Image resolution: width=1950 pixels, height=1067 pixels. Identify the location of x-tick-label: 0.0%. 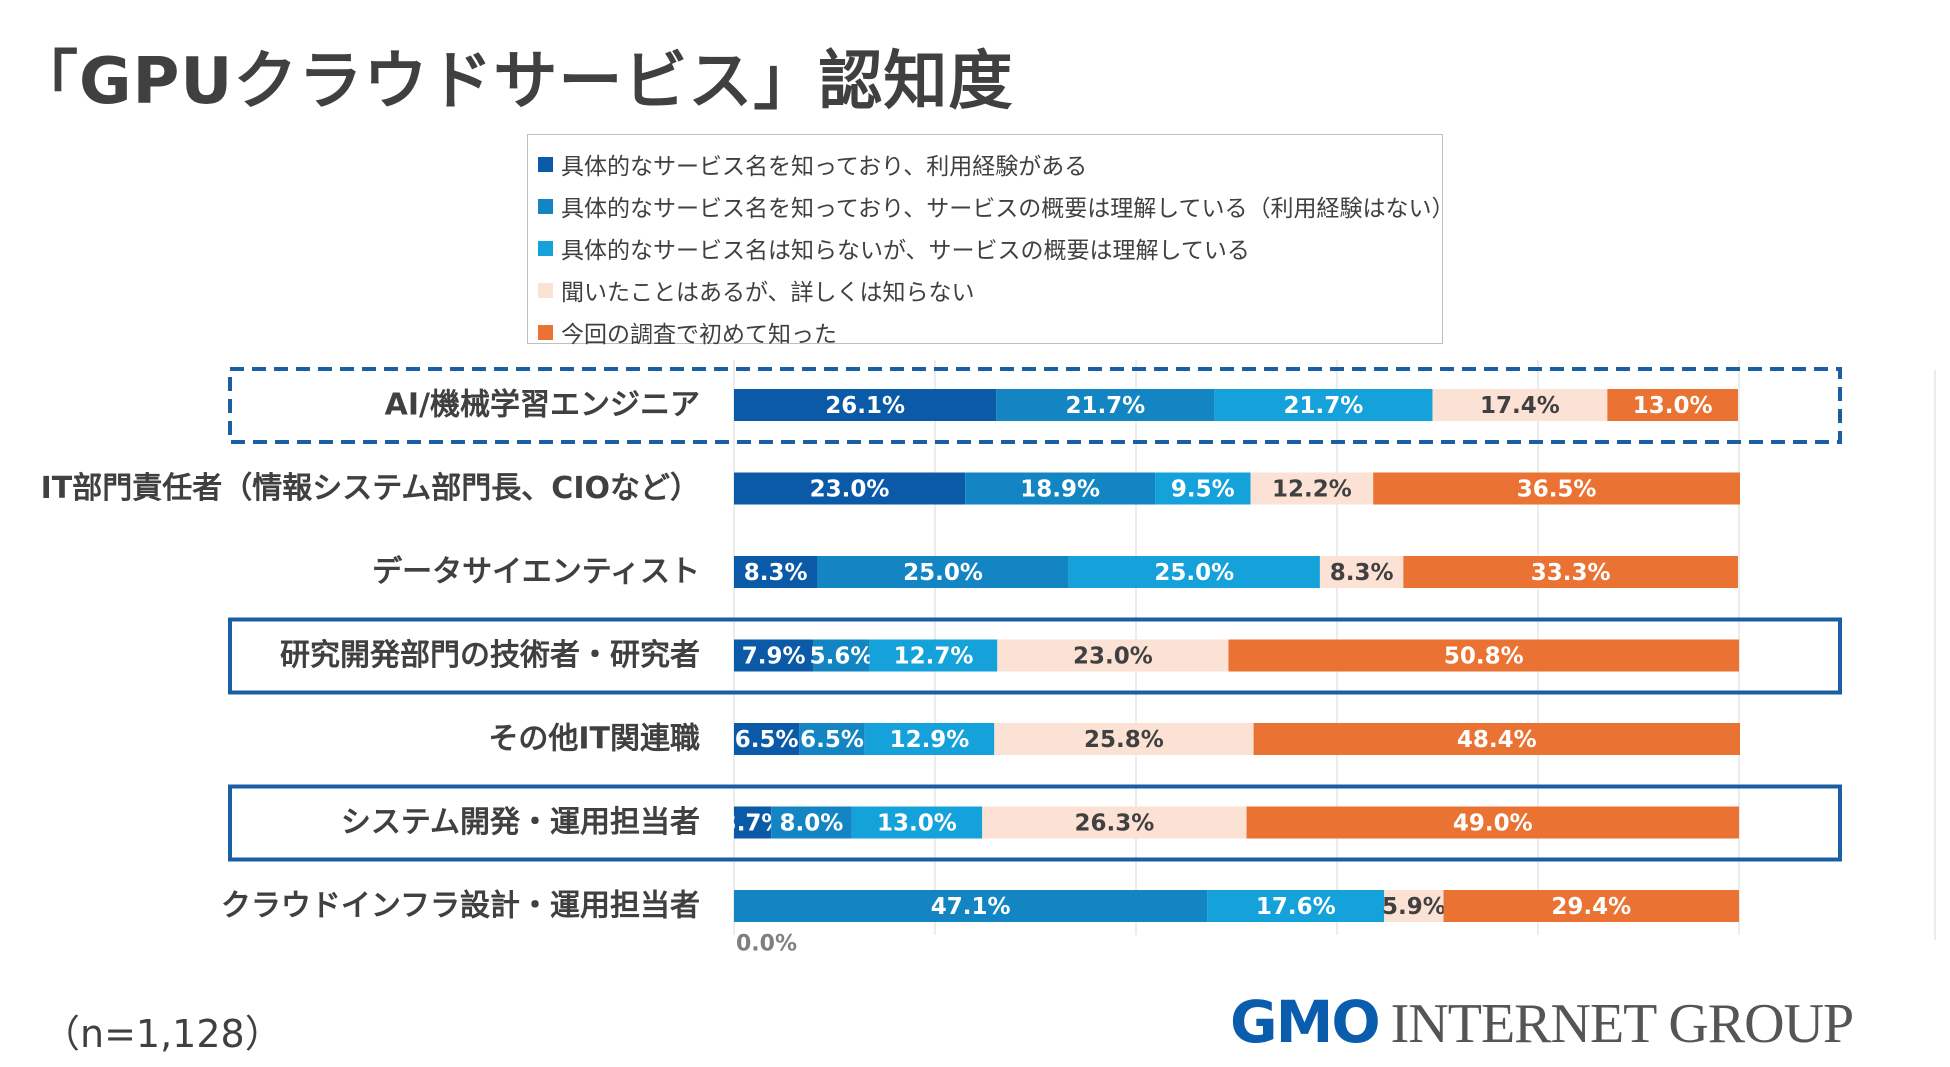
(766, 944).